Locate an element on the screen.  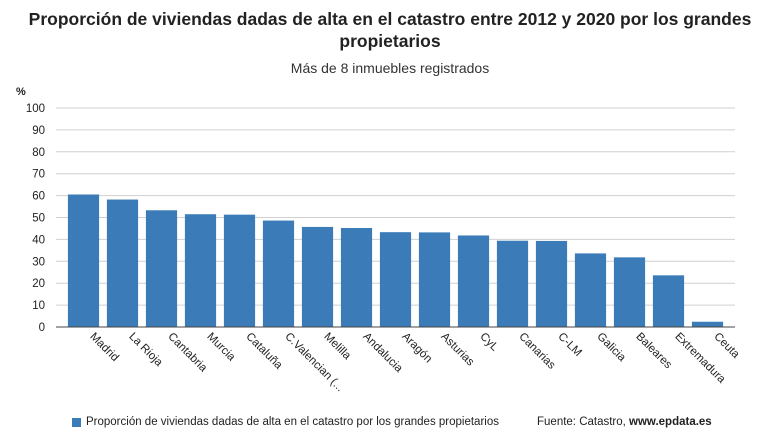
x-tick-label: Murcia is located at coordinates (220, 347).